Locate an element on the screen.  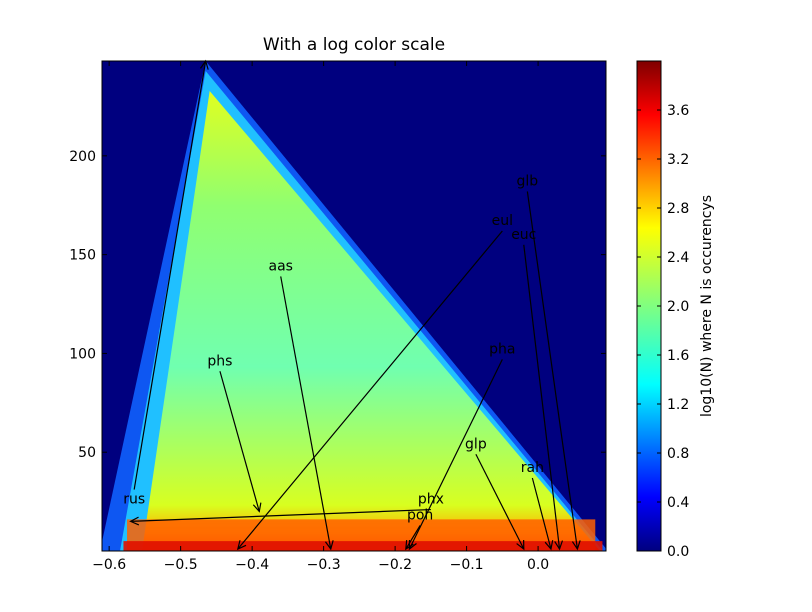
x-tick-label: −0.6 is located at coordinates (109, 565).